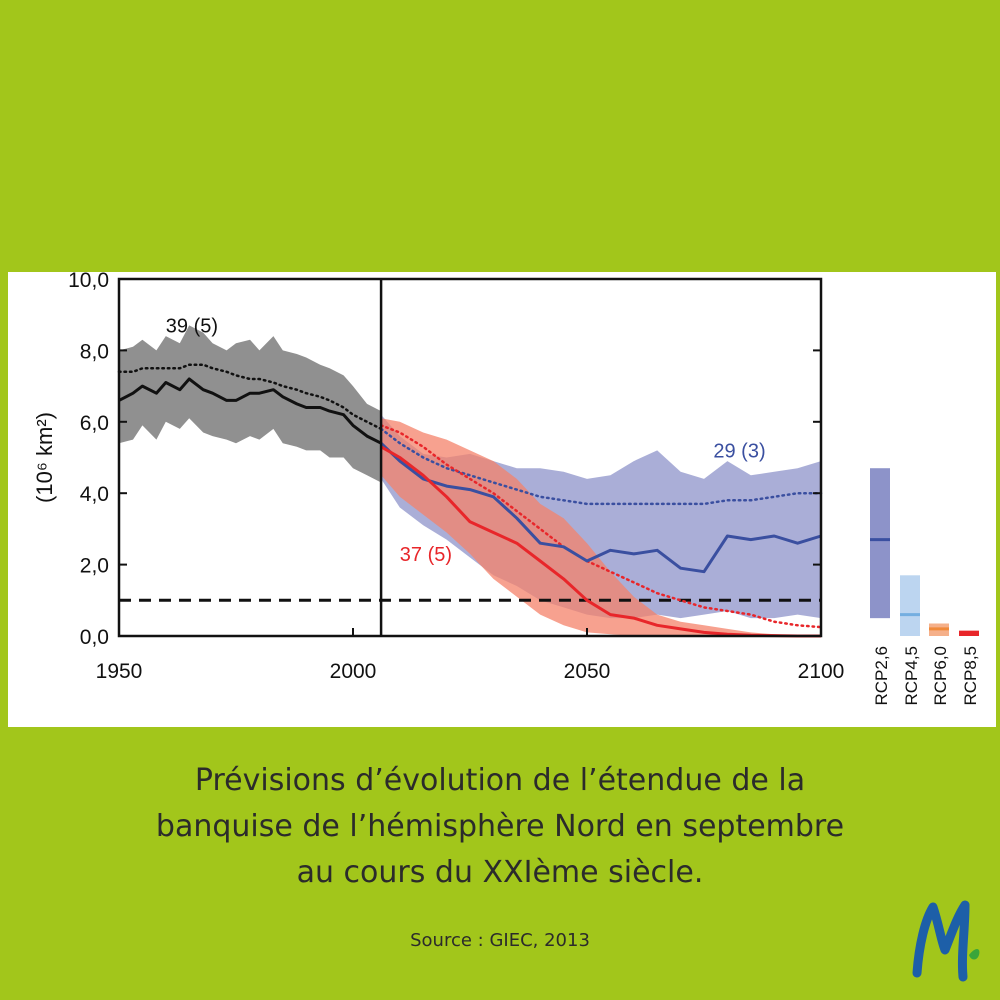  I want to click on brand-logo-icon, so click(946, 941).